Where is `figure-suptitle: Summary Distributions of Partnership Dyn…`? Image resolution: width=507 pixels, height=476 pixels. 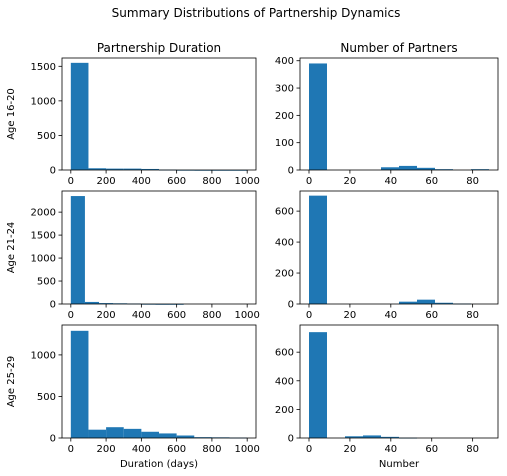 figure-suptitle: Summary Distributions of Partnership Dyn… is located at coordinates (256, 13).